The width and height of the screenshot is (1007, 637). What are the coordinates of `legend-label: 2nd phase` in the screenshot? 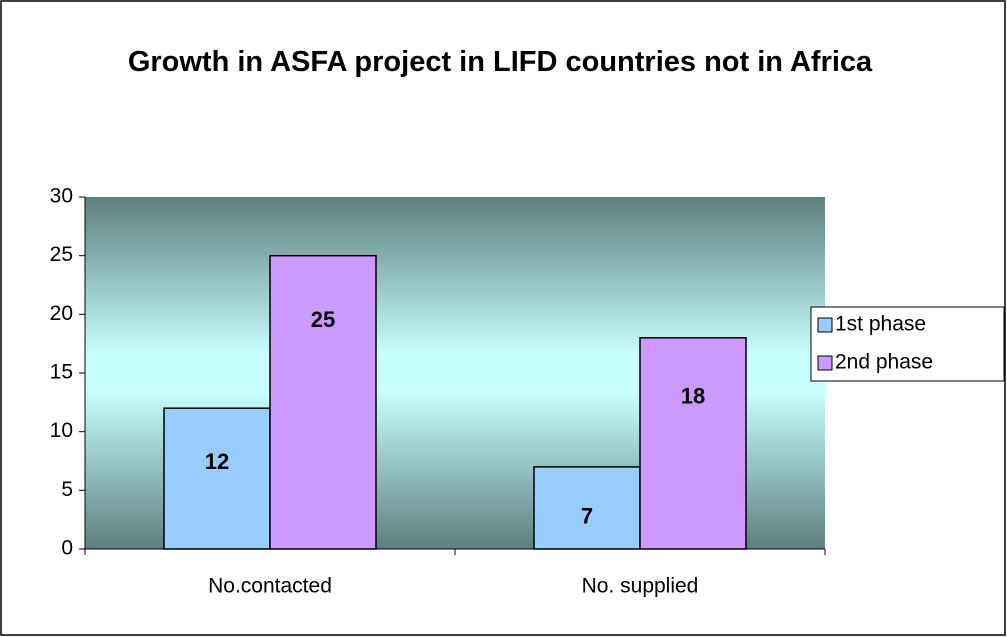 It's located at (884, 362).